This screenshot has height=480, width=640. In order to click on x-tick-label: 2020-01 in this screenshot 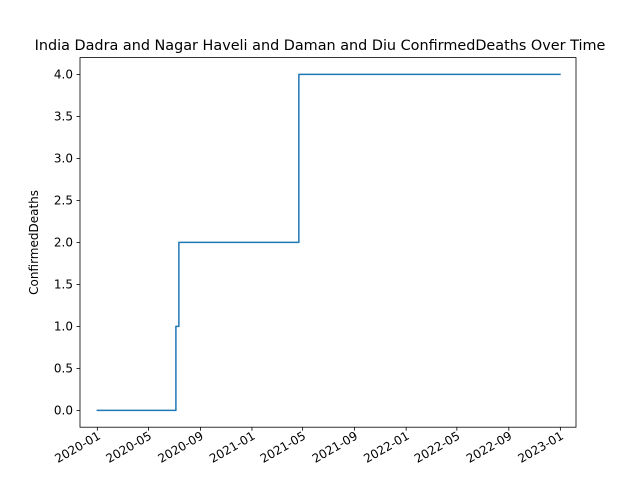, I will do `click(77, 447)`.